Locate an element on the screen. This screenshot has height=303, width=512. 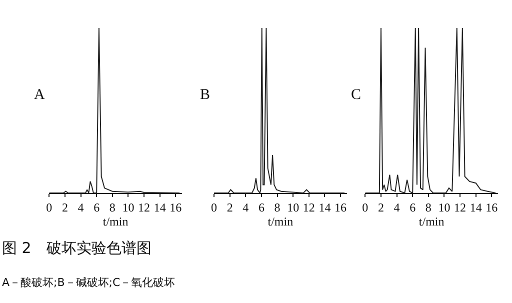
text: B is located at coordinates (205, 95).